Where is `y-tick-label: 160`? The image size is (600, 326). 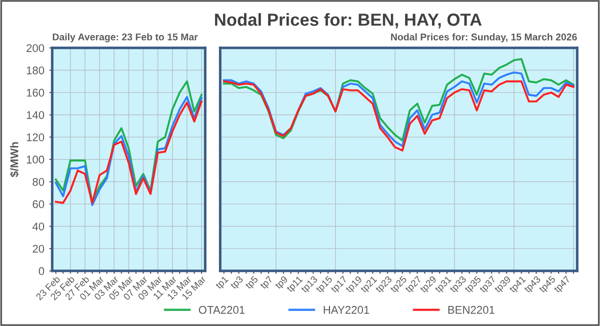
y-tick-label: 160 is located at coordinates (35, 92).